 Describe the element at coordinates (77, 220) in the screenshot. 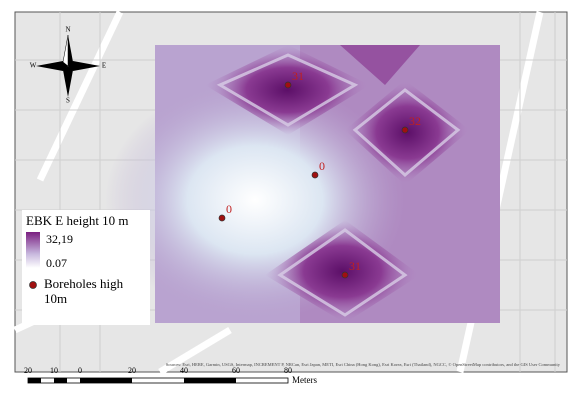

I see `legend-title: EBK E height 10 m` at that location.